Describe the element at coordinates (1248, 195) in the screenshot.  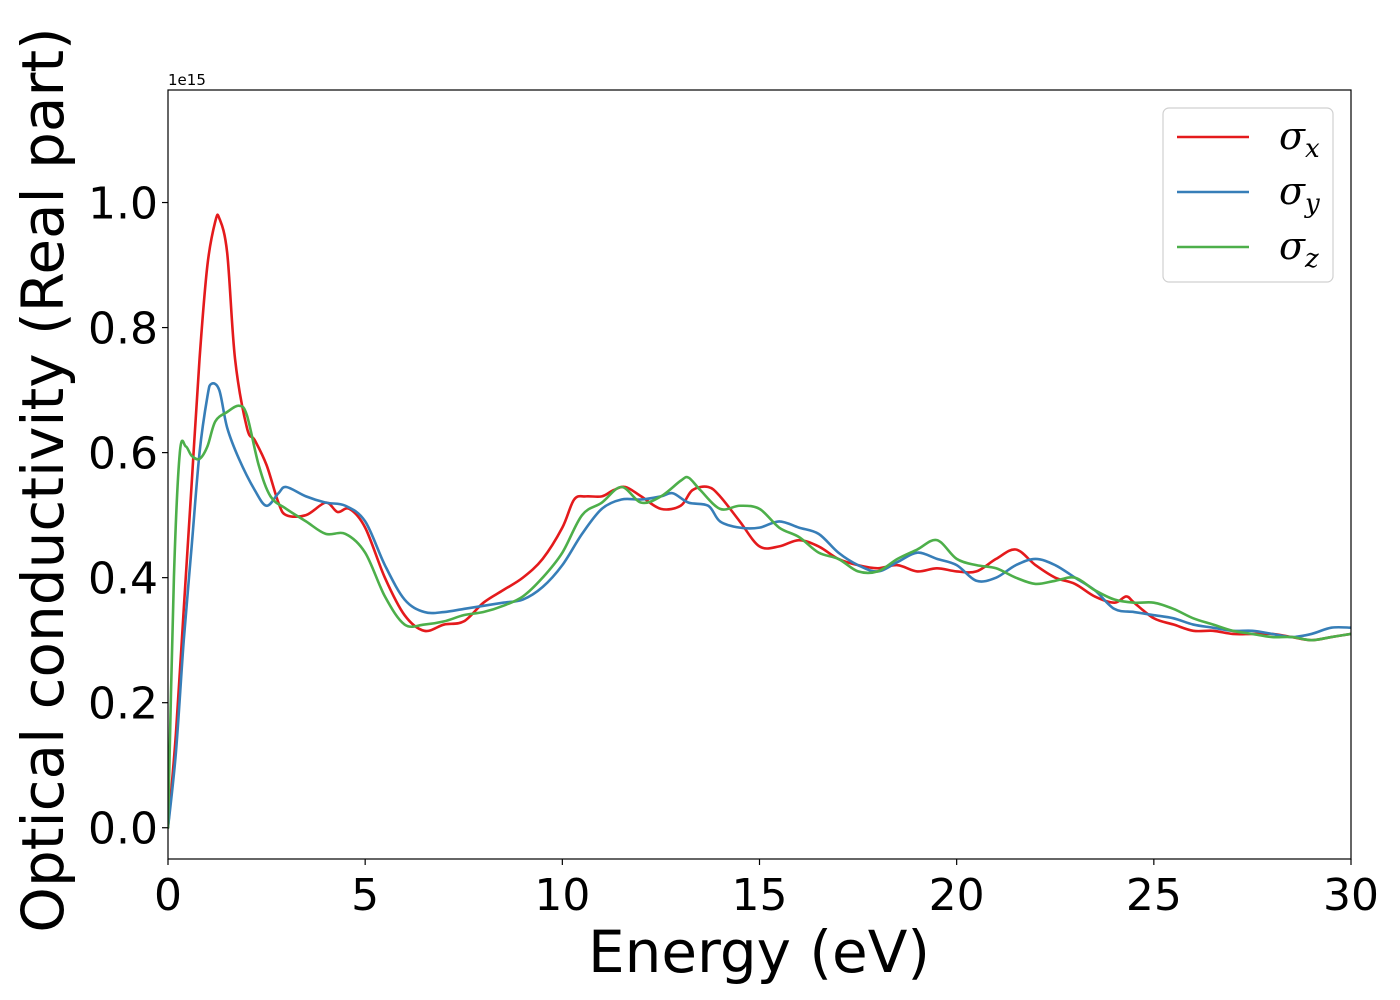
I see `legend-box` at that location.